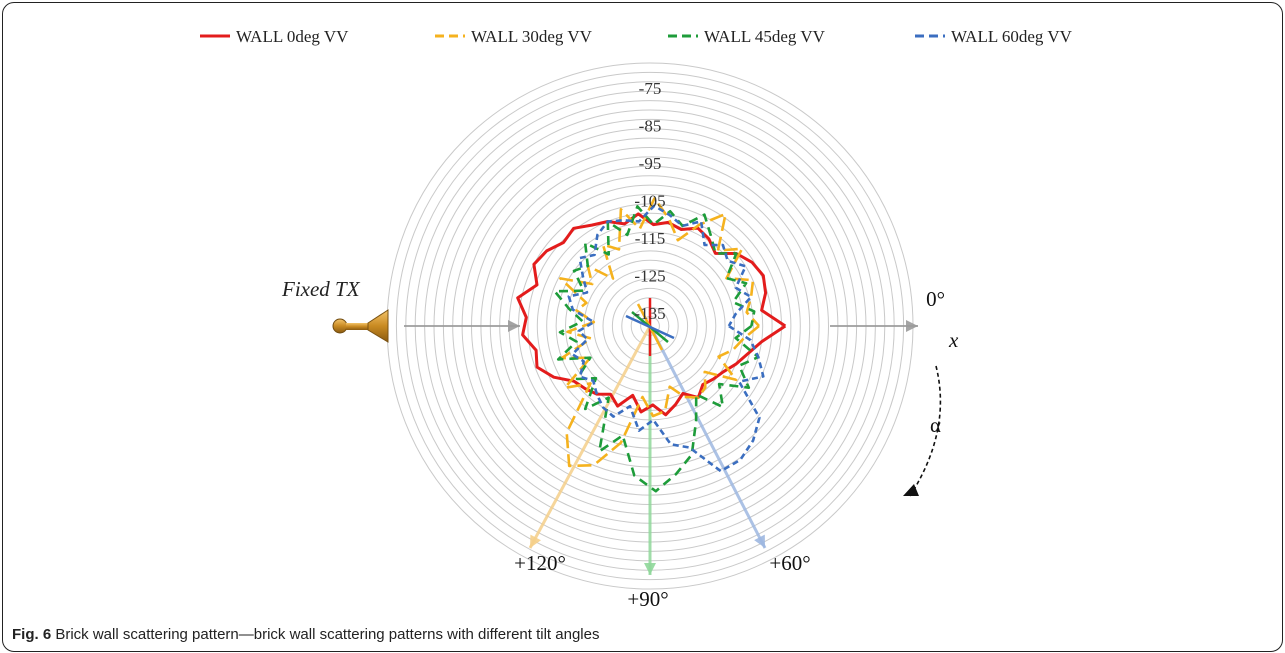 Image resolution: width=1285 pixels, height=653 pixels. I want to click on radial-tick-label: -95, so click(650, 163).